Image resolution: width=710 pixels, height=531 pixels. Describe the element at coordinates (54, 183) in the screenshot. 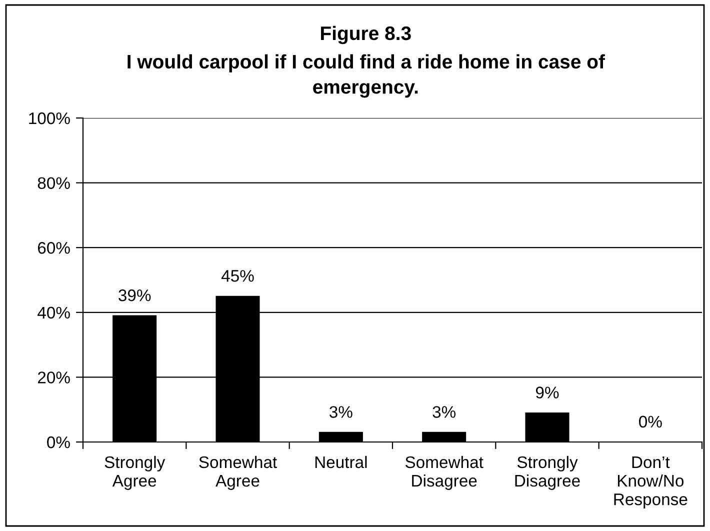

I see `y-tick-label: 80%` at that location.